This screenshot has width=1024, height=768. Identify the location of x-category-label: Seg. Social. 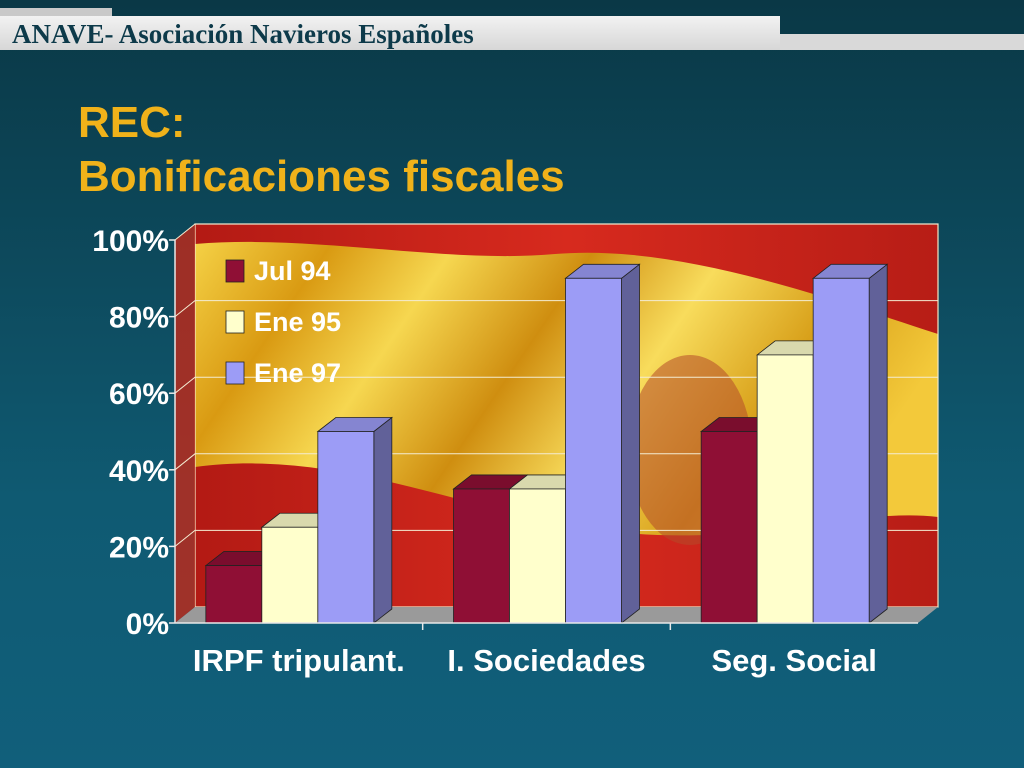
(793, 660).